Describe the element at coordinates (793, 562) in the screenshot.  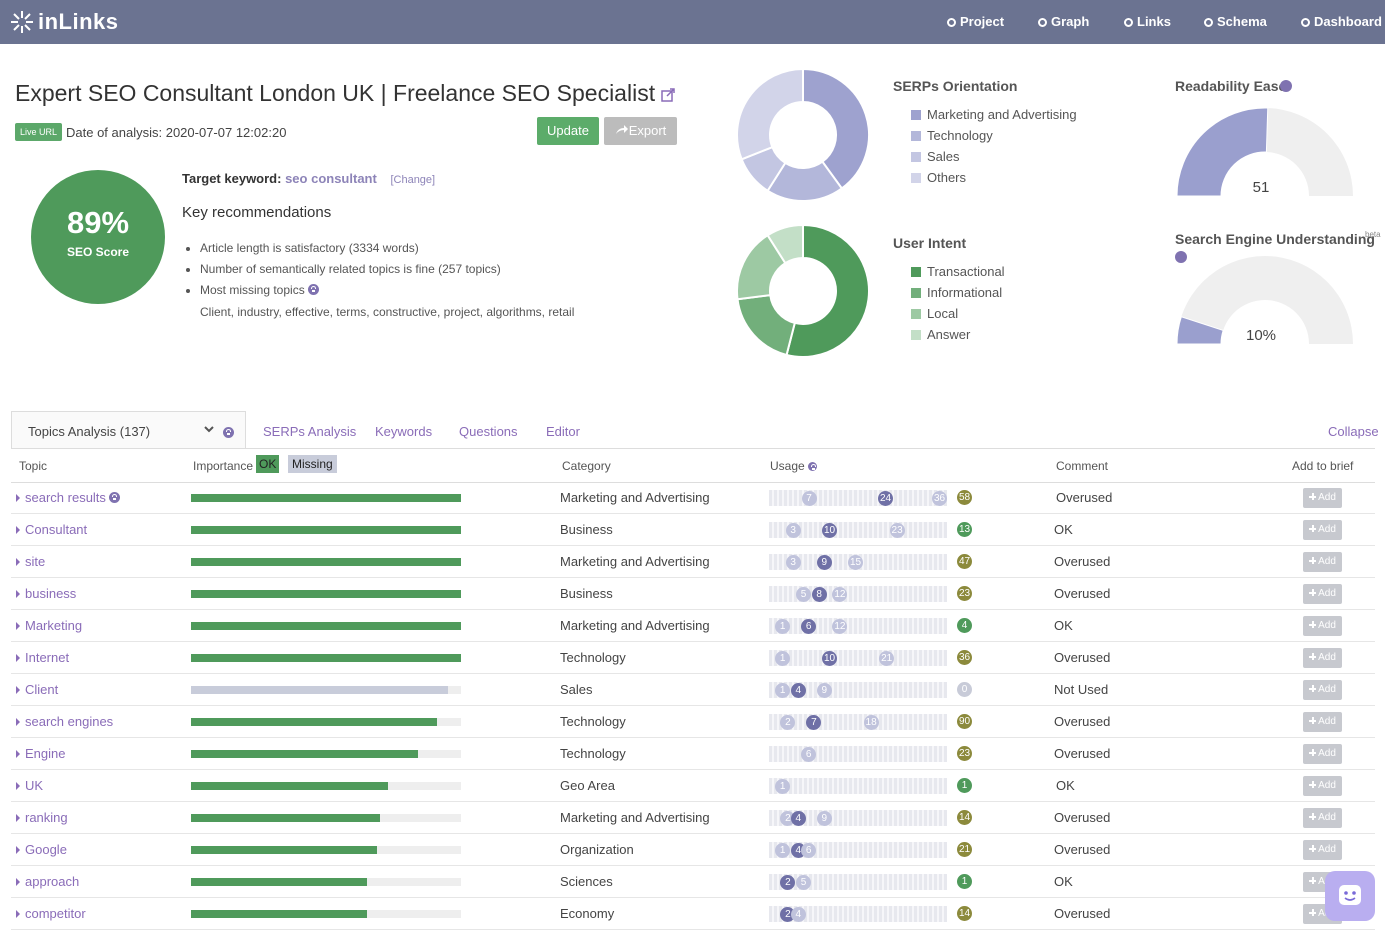
I see `usage-dot: 3` at that location.